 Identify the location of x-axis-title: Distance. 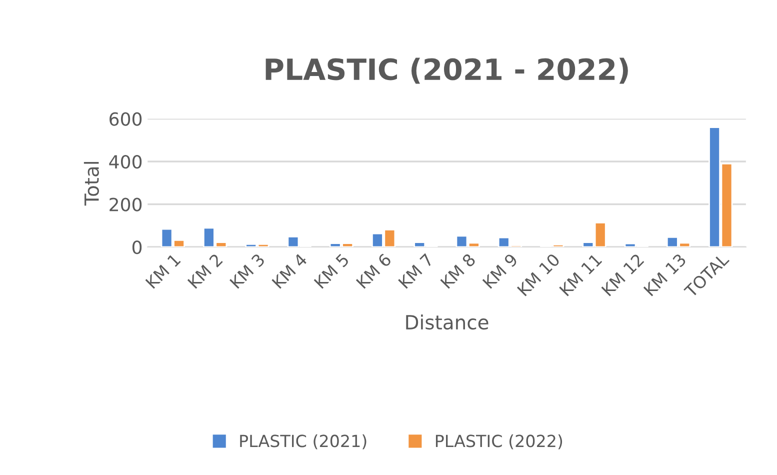
(447, 322).